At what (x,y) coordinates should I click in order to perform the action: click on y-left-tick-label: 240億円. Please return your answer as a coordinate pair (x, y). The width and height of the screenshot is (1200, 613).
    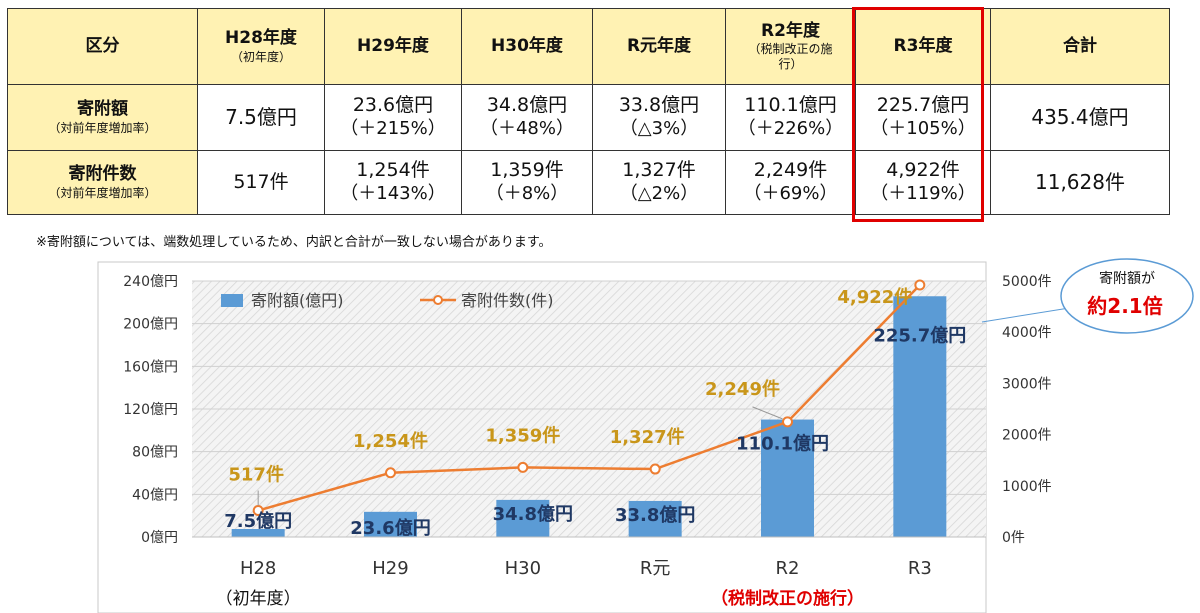
    Looking at the image, I should click on (150, 282).